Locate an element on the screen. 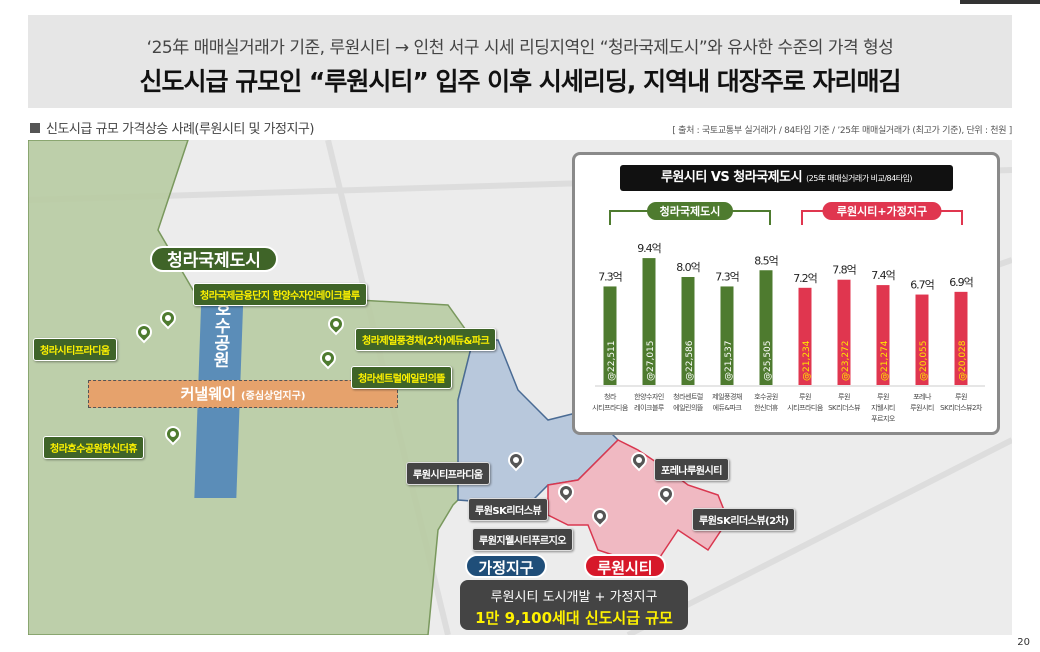 This screenshot has height=652, width=1040. top-accent-bar is located at coordinates (1000, 2).